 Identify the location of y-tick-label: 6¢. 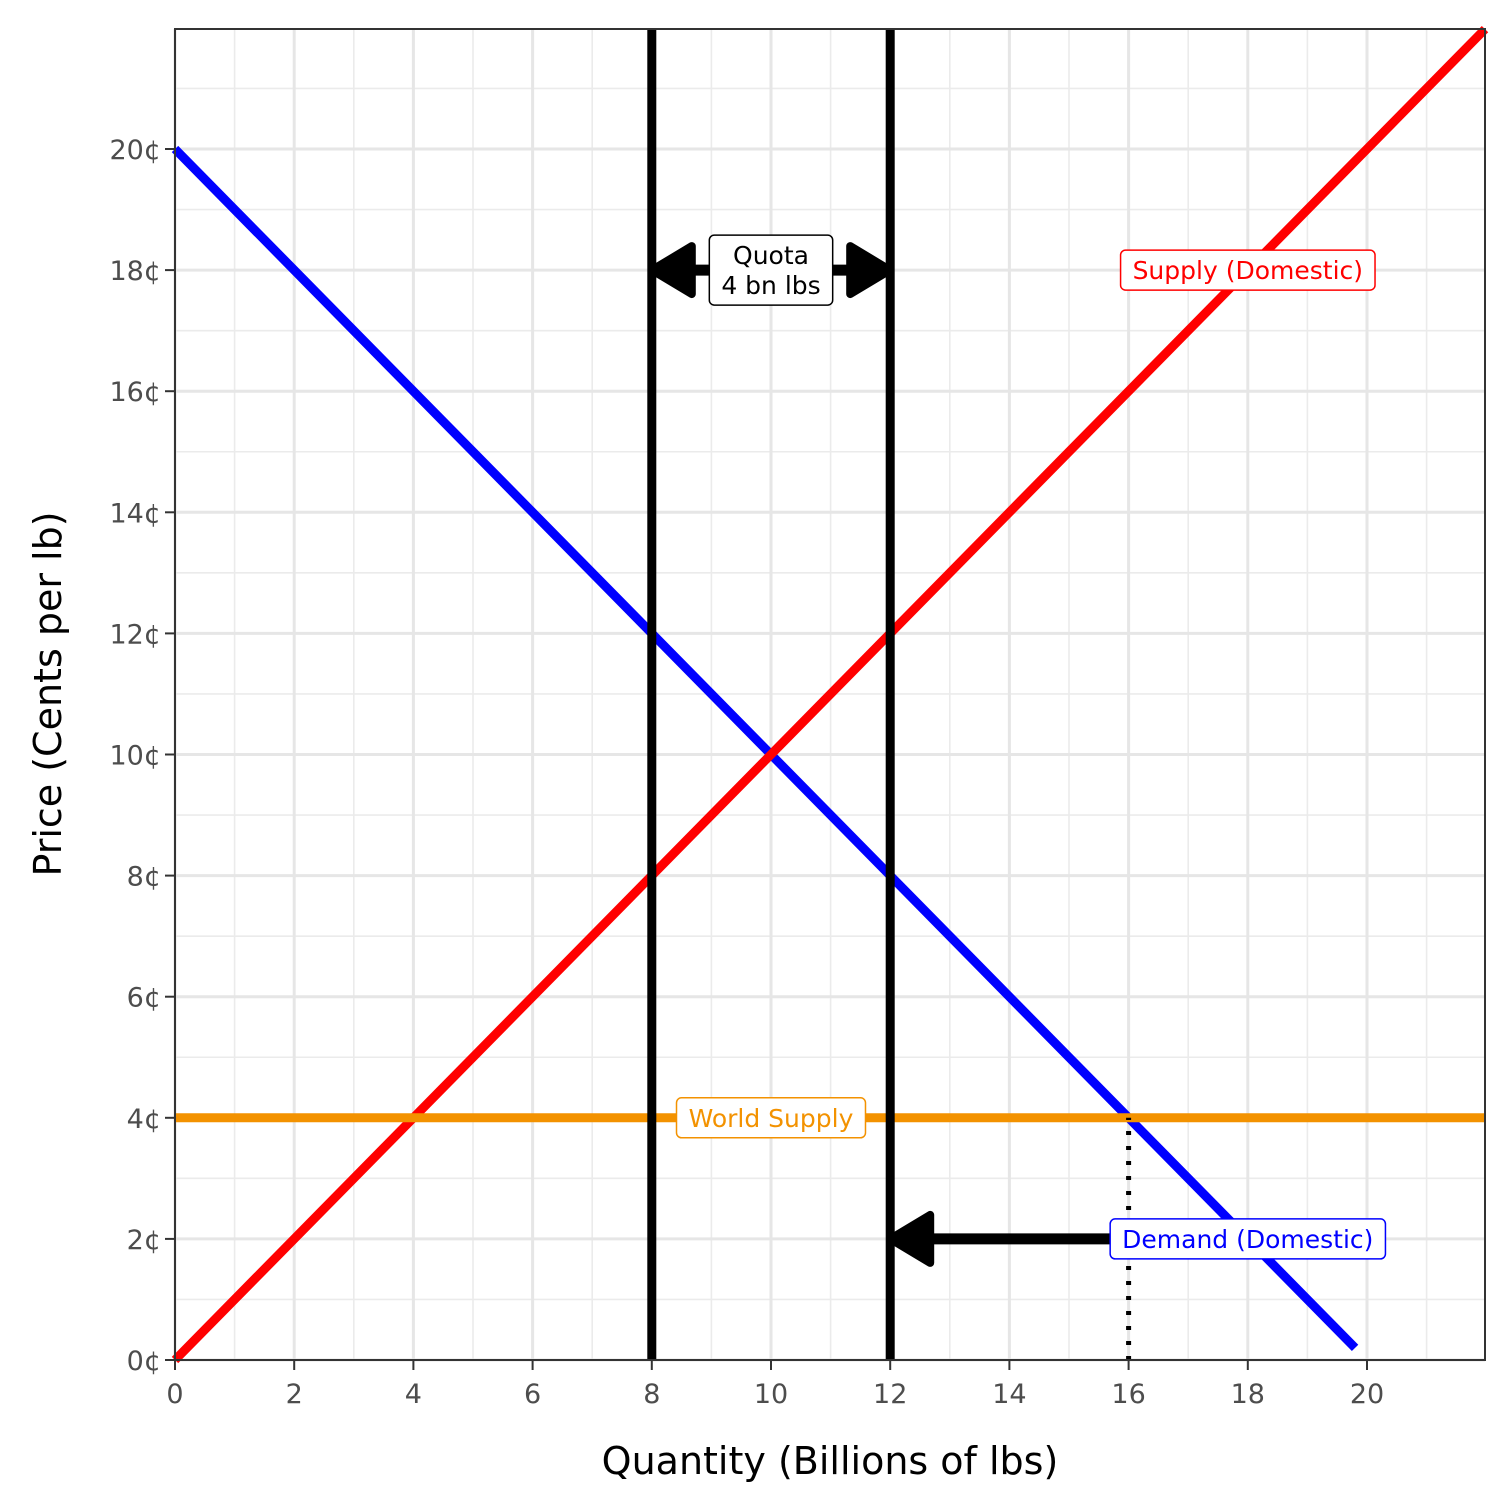
(144, 998).